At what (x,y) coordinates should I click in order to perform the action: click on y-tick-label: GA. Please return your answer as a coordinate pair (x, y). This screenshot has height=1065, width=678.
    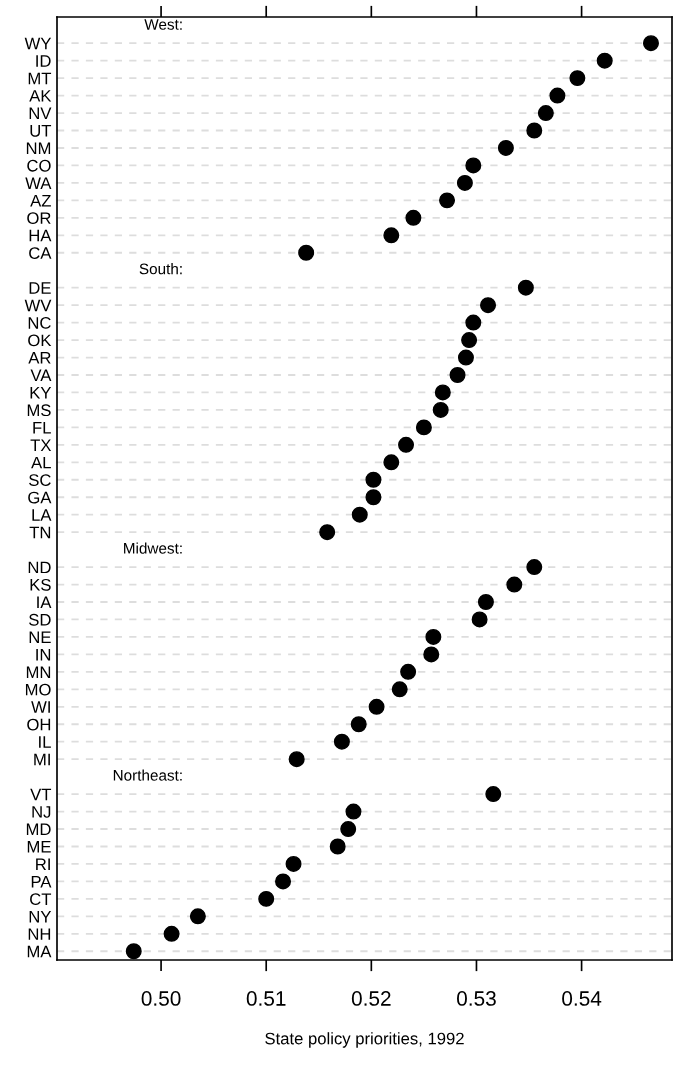
    Looking at the image, I should click on (40, 497).